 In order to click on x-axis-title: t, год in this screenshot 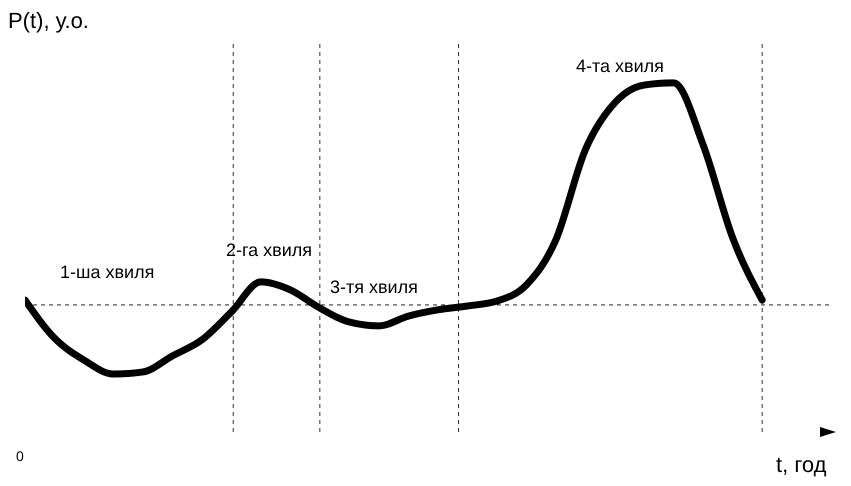, I will do `click(801, 465)`.